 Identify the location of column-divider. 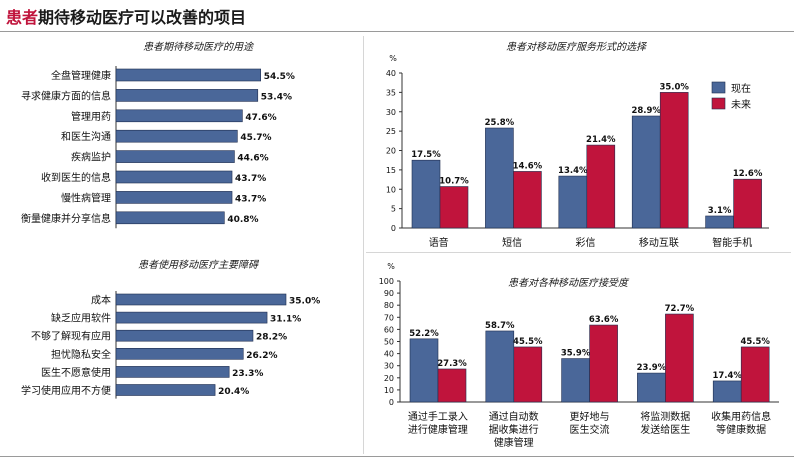
(363, 245).